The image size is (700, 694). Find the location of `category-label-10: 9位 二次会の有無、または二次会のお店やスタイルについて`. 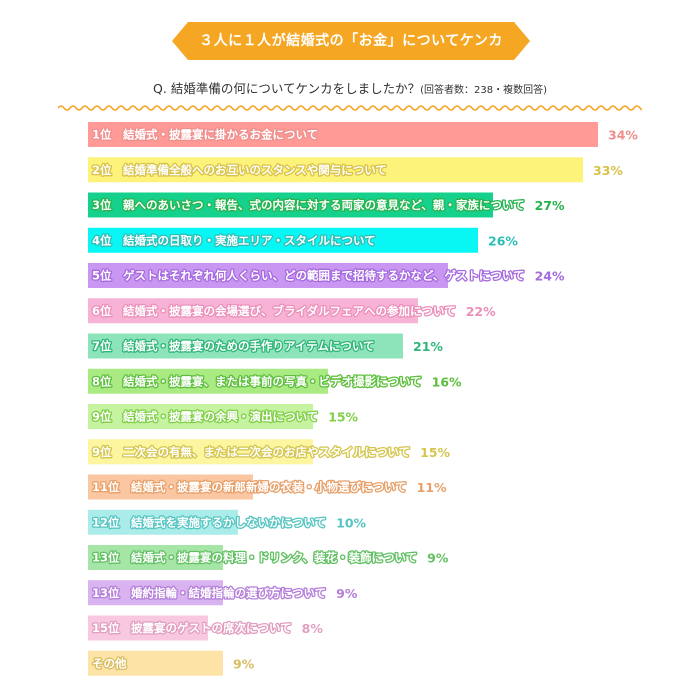

category-label-10: 9位 二次会の有無、または二次会のお店やスタイルについて is located at coordinates (251, 452).